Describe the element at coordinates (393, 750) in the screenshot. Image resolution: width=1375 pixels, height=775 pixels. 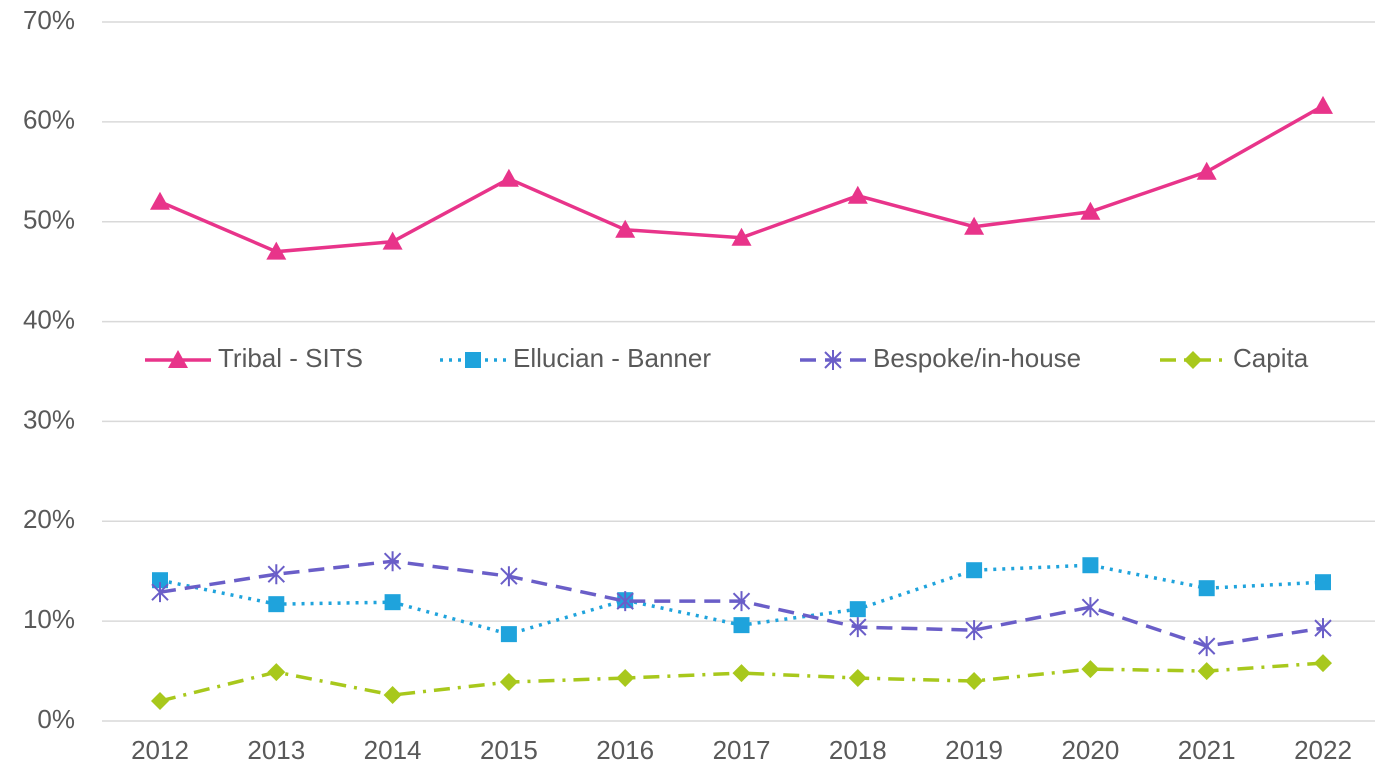
I see `x-tick-label: 2014` at that location.